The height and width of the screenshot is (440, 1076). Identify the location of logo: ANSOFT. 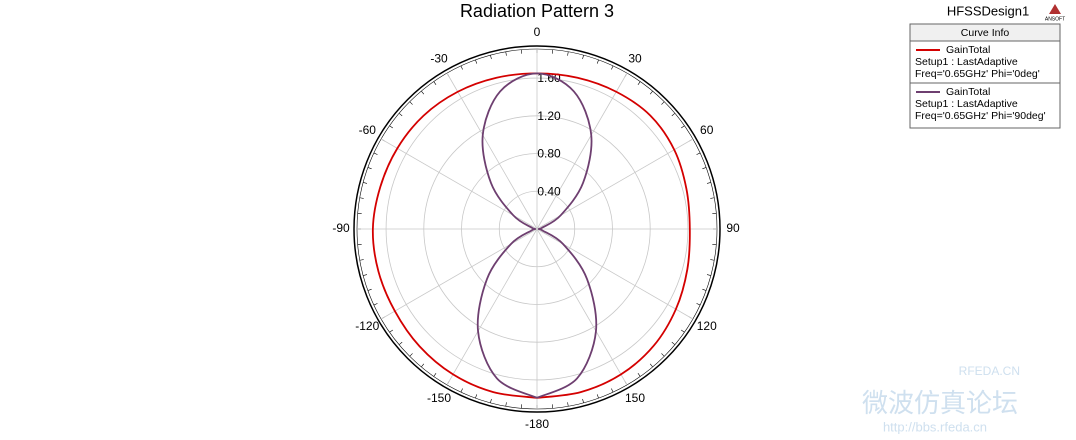
(1055, 19).